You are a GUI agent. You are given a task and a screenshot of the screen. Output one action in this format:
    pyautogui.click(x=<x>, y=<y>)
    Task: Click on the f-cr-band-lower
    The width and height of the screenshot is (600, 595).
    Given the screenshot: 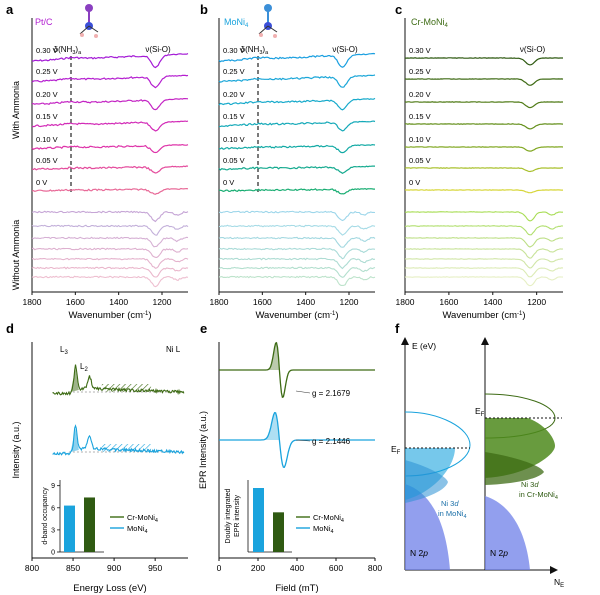 What is the action you would take?
    pyautogui.click(x=514, y=468)
    